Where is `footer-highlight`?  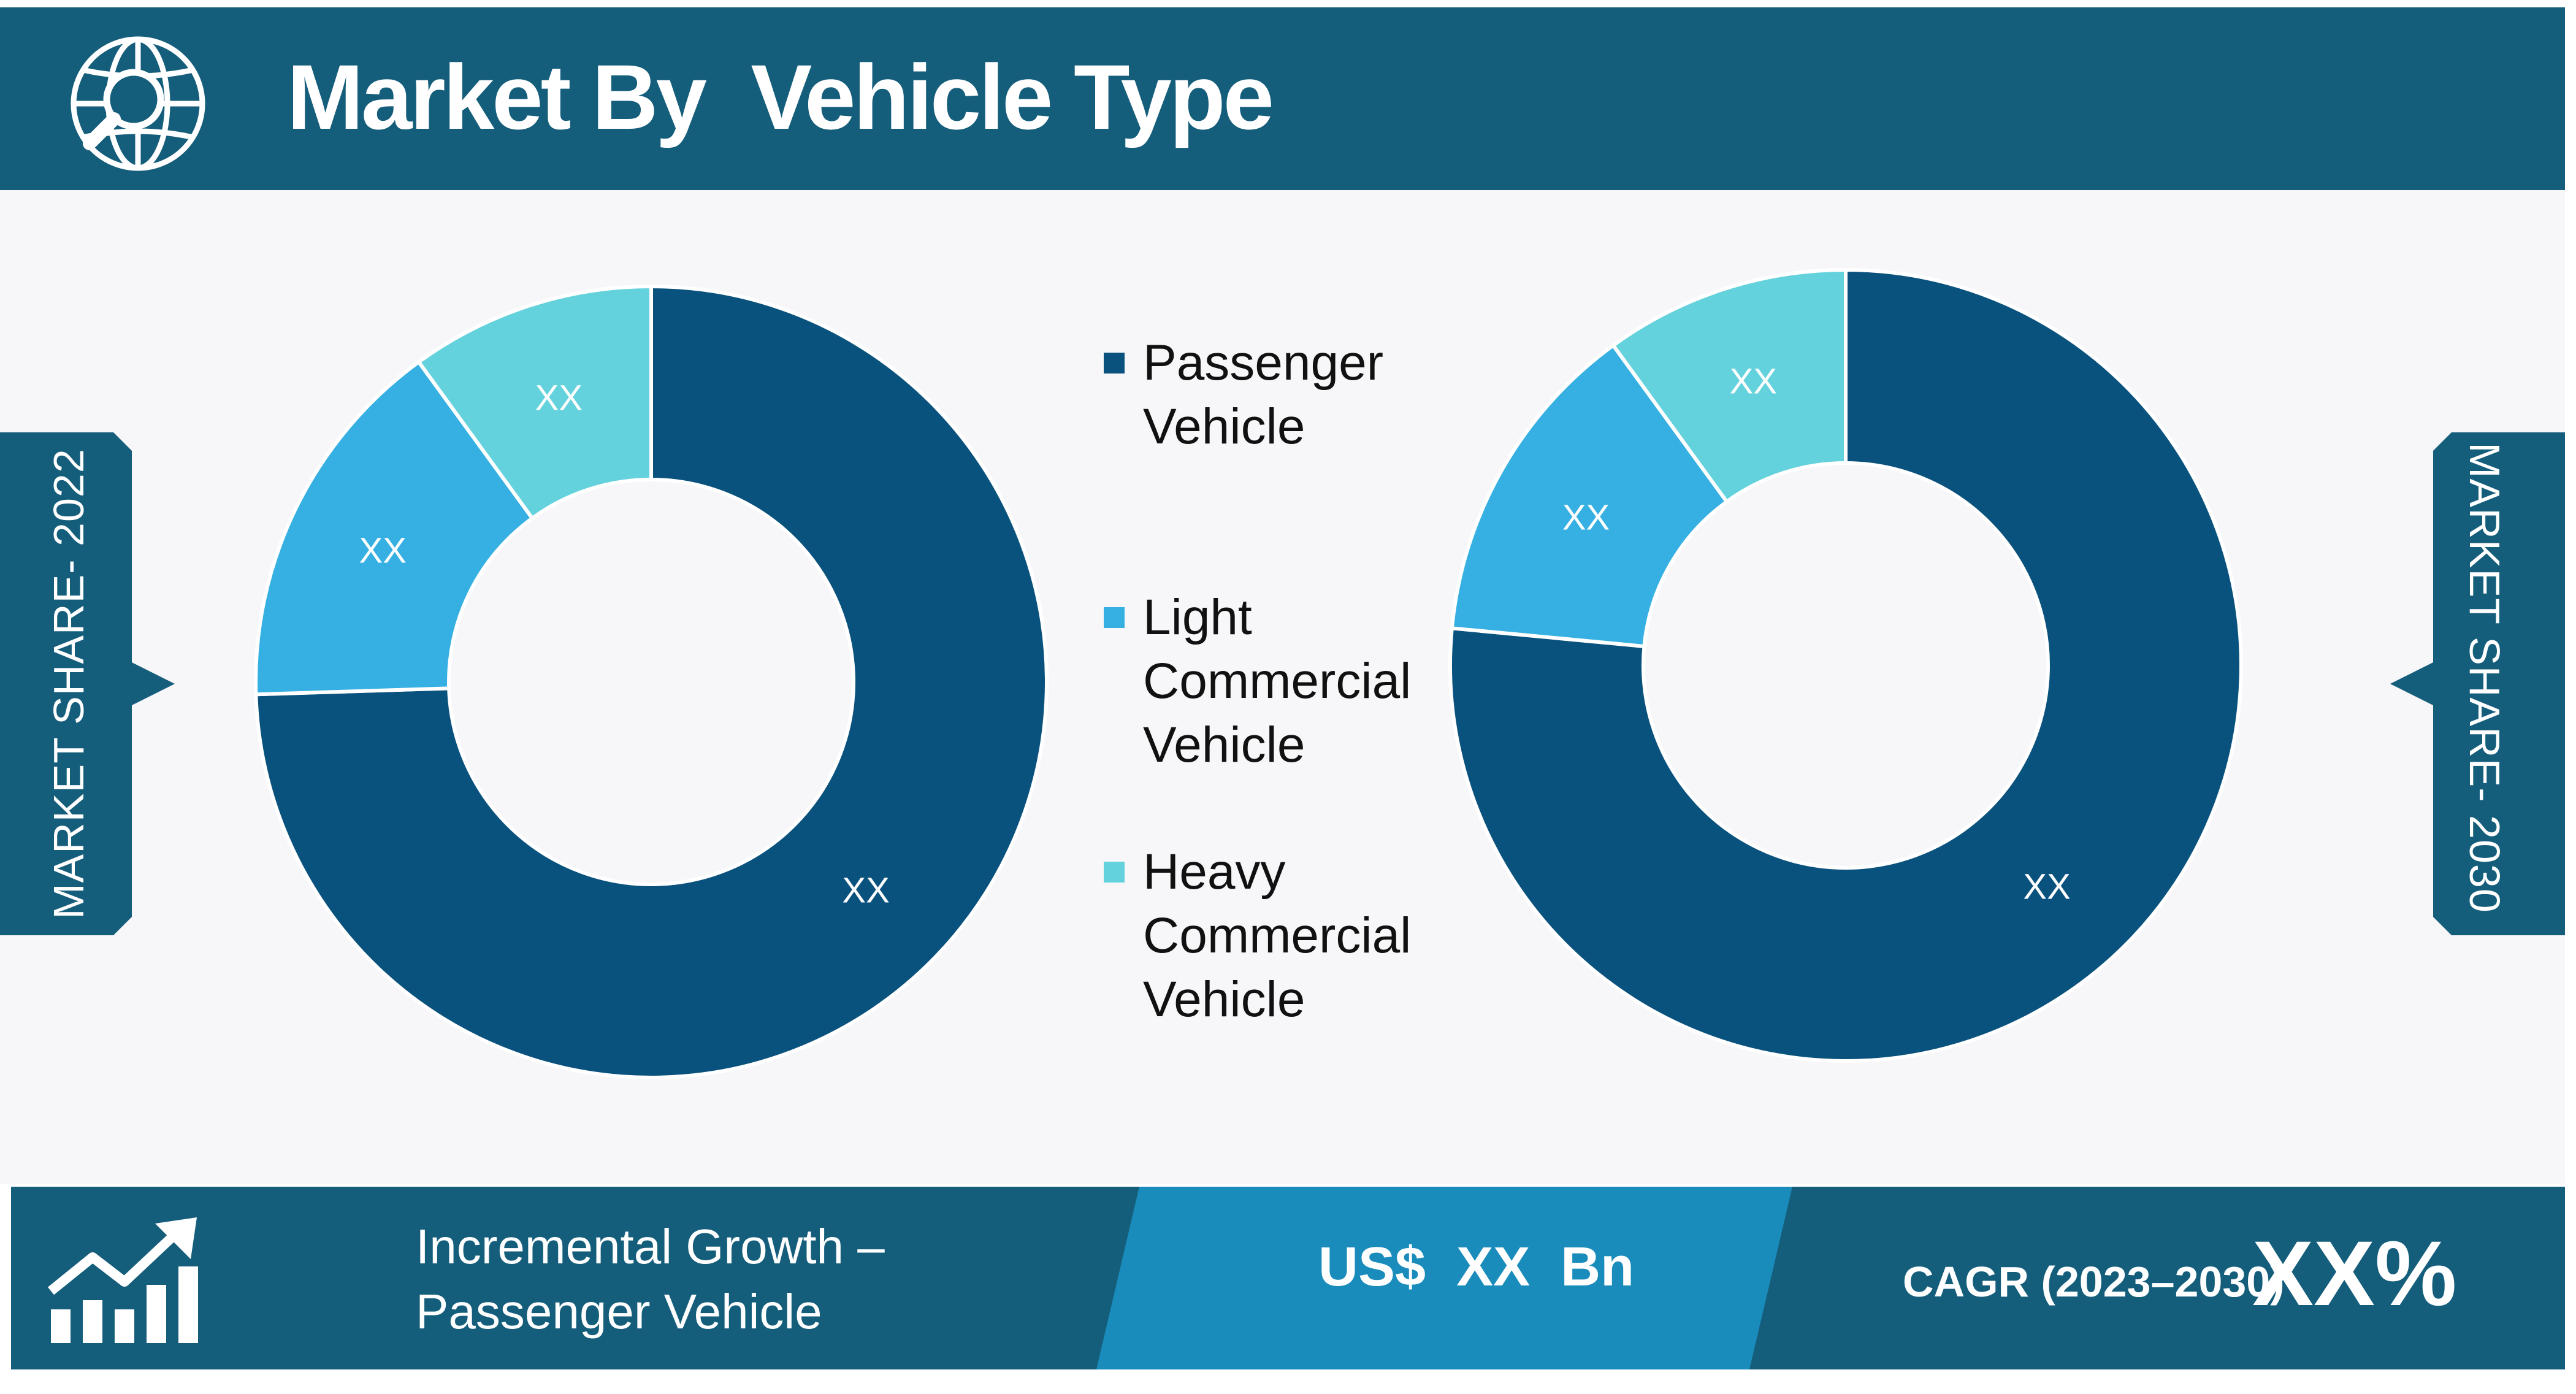 footer-highlight is located at coordinates (1444, 1278).